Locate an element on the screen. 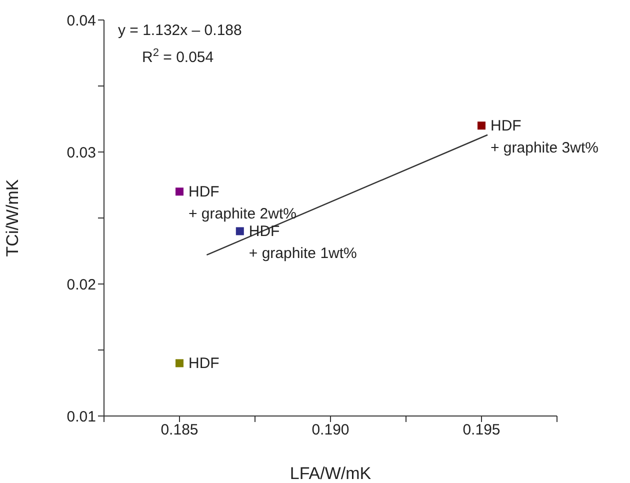  y-tick-label: 0.02 is located at coordinates (81, 285).